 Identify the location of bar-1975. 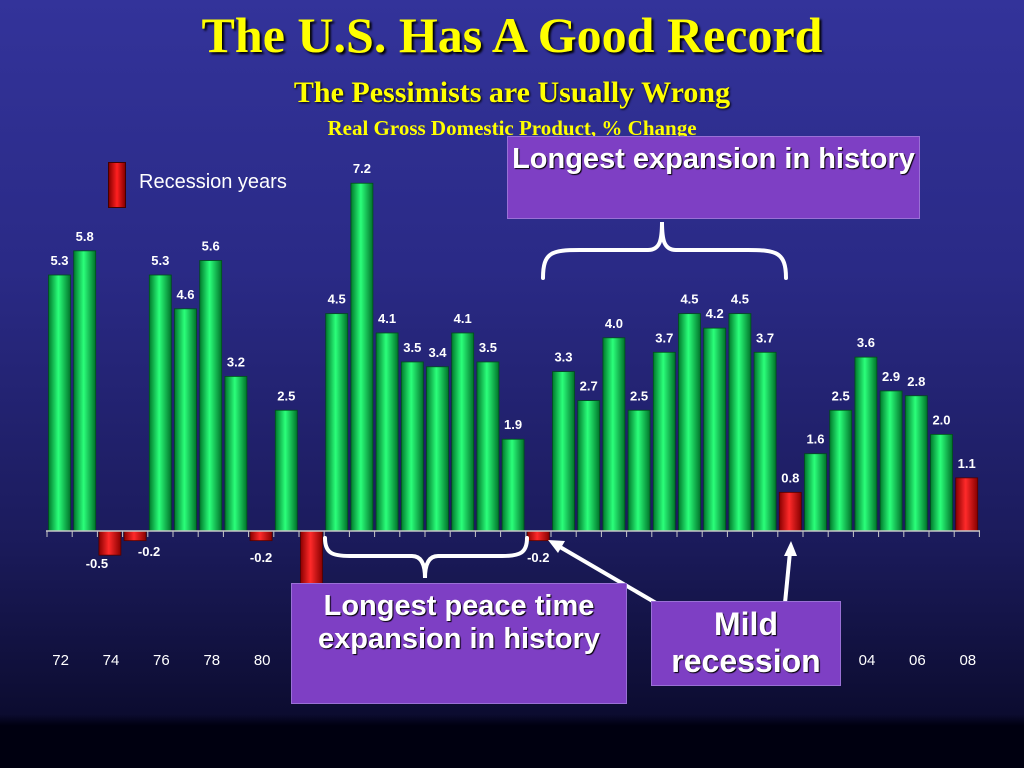
(135, 536).